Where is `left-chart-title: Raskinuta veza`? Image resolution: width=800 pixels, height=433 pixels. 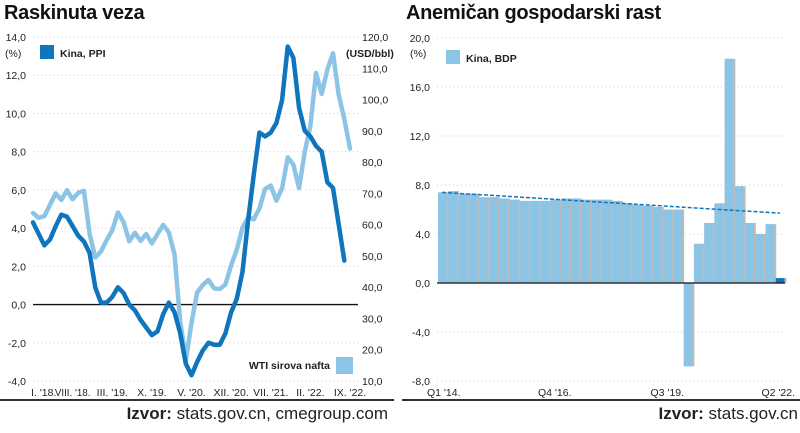 left-chart-title: Raskinuta veza is located at coordinates (74, 13).